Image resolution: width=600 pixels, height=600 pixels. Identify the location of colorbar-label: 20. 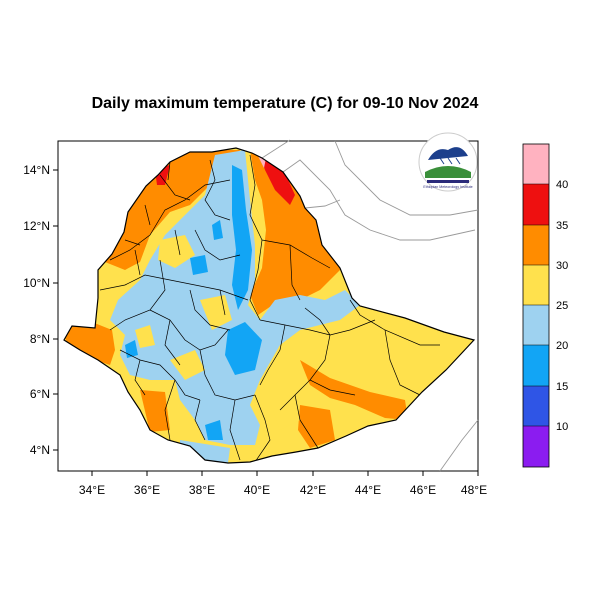
(562, 346).